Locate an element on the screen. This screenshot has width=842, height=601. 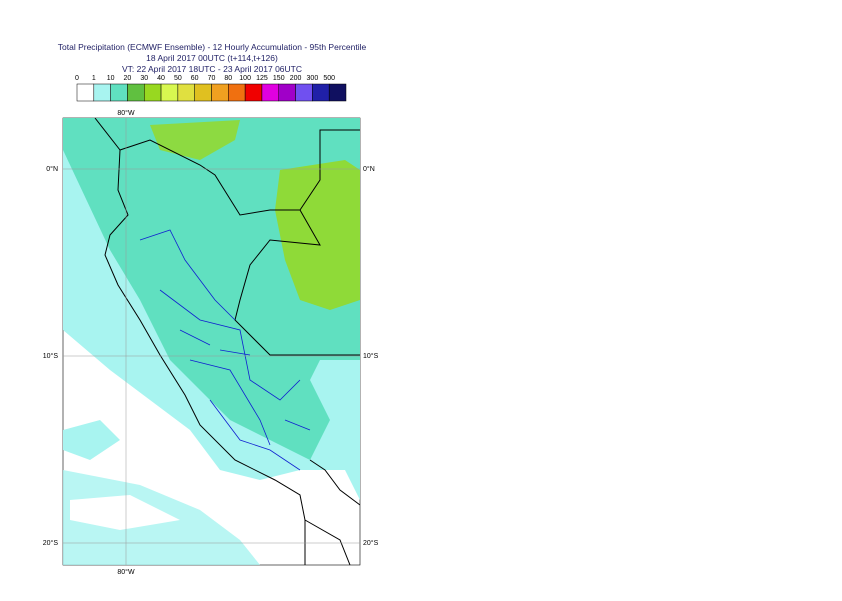
legend-label: 40 is located at coordinates (161, 78).